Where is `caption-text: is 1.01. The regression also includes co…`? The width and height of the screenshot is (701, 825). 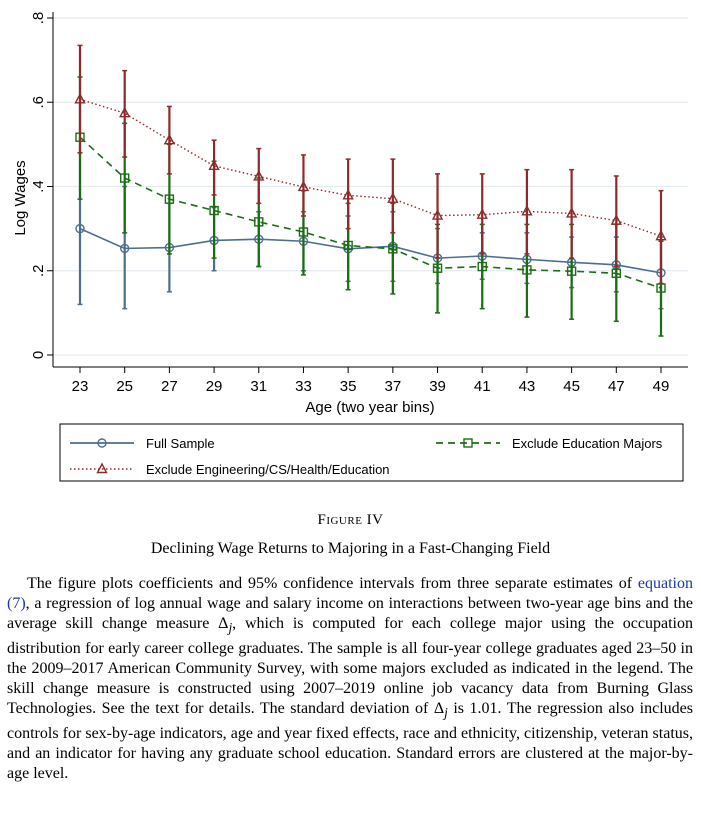
caption-text: is 1.01. The regression also includes co… is located at coordinates (350, 741).